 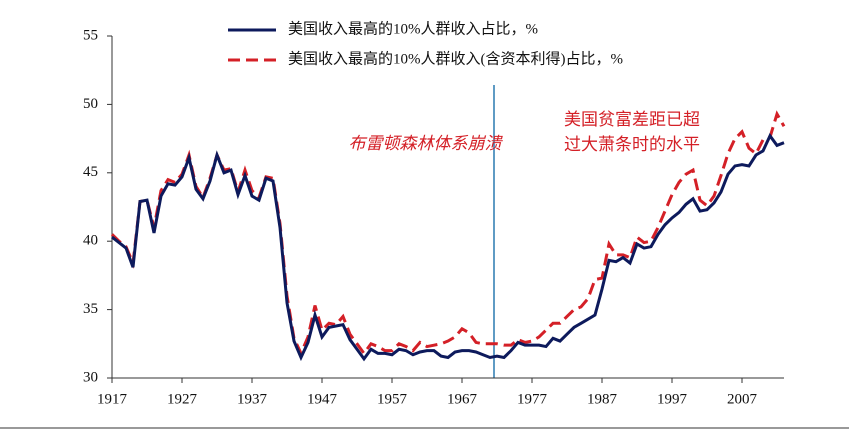 I want to click on y-tick-label: 55, so click(x=90, y=35).